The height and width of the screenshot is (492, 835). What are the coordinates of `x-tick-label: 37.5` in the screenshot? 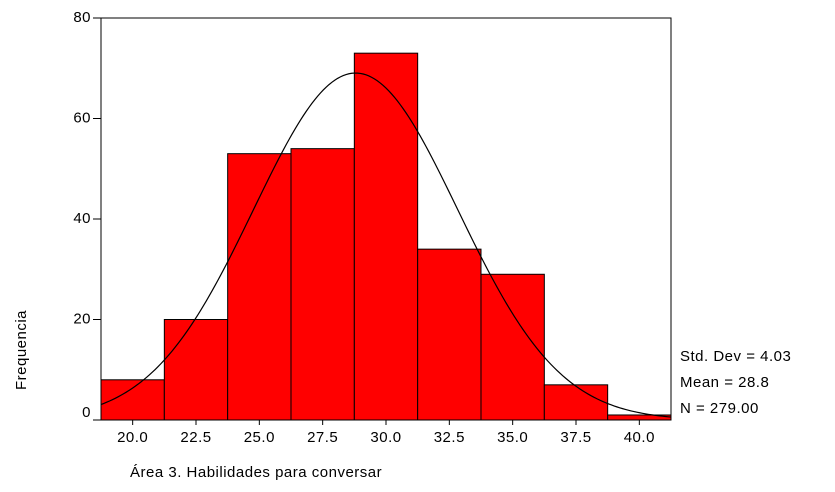 It's located at (575, 437).